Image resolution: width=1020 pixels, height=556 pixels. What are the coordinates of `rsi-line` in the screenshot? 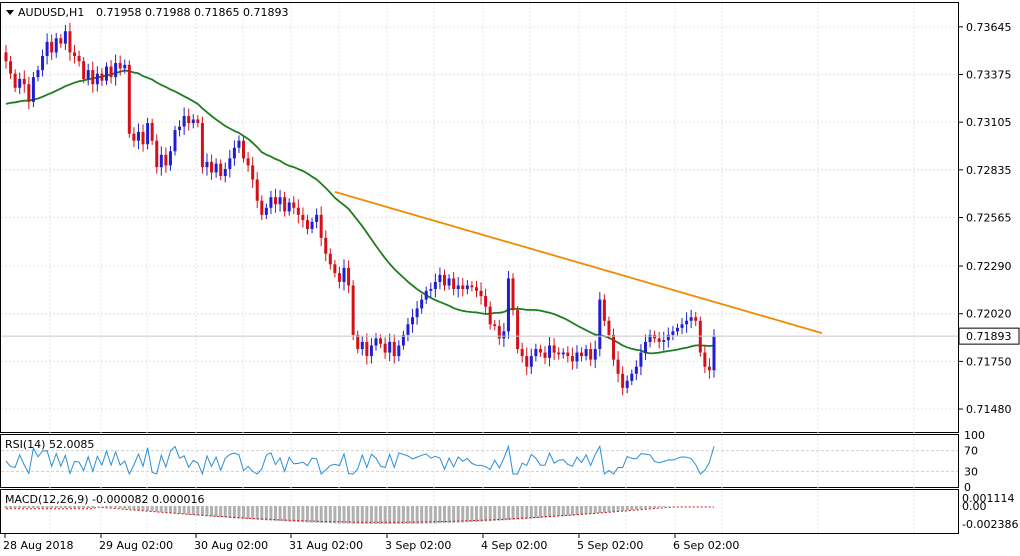 It's located at (360, 460).